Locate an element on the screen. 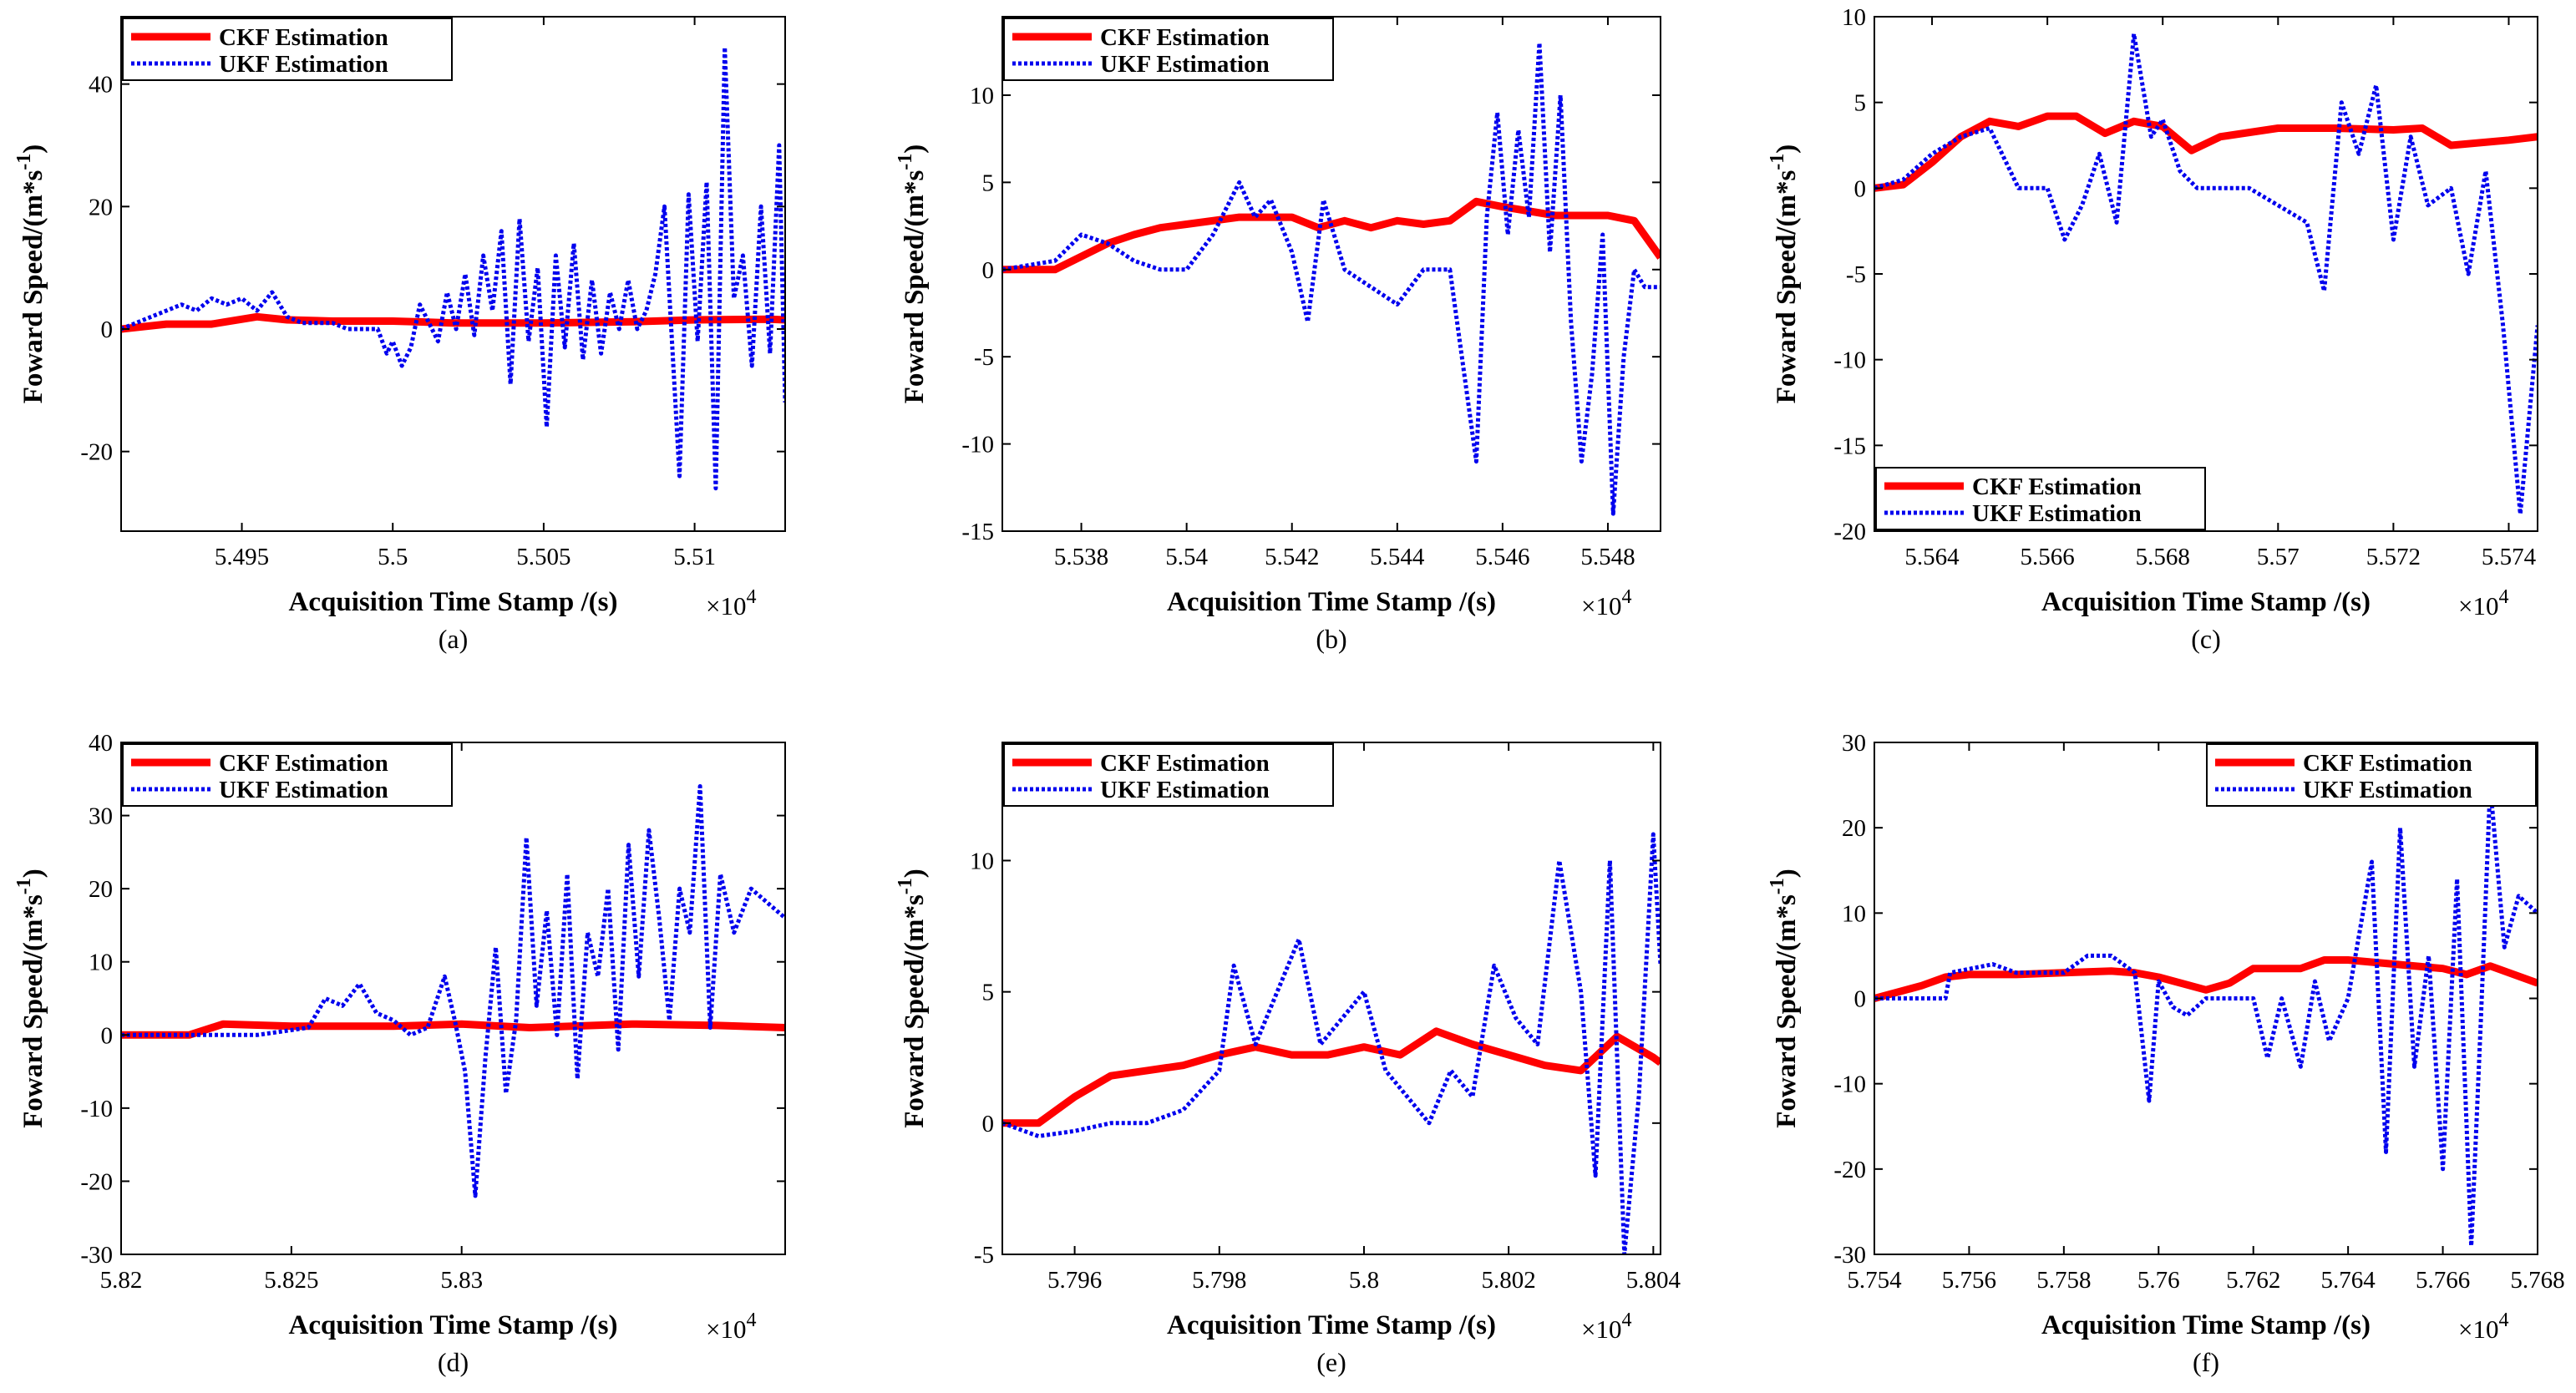 This screenshot has height=1393, width=2576. panel-caption: (b) is located at coordinates (1331, 639).